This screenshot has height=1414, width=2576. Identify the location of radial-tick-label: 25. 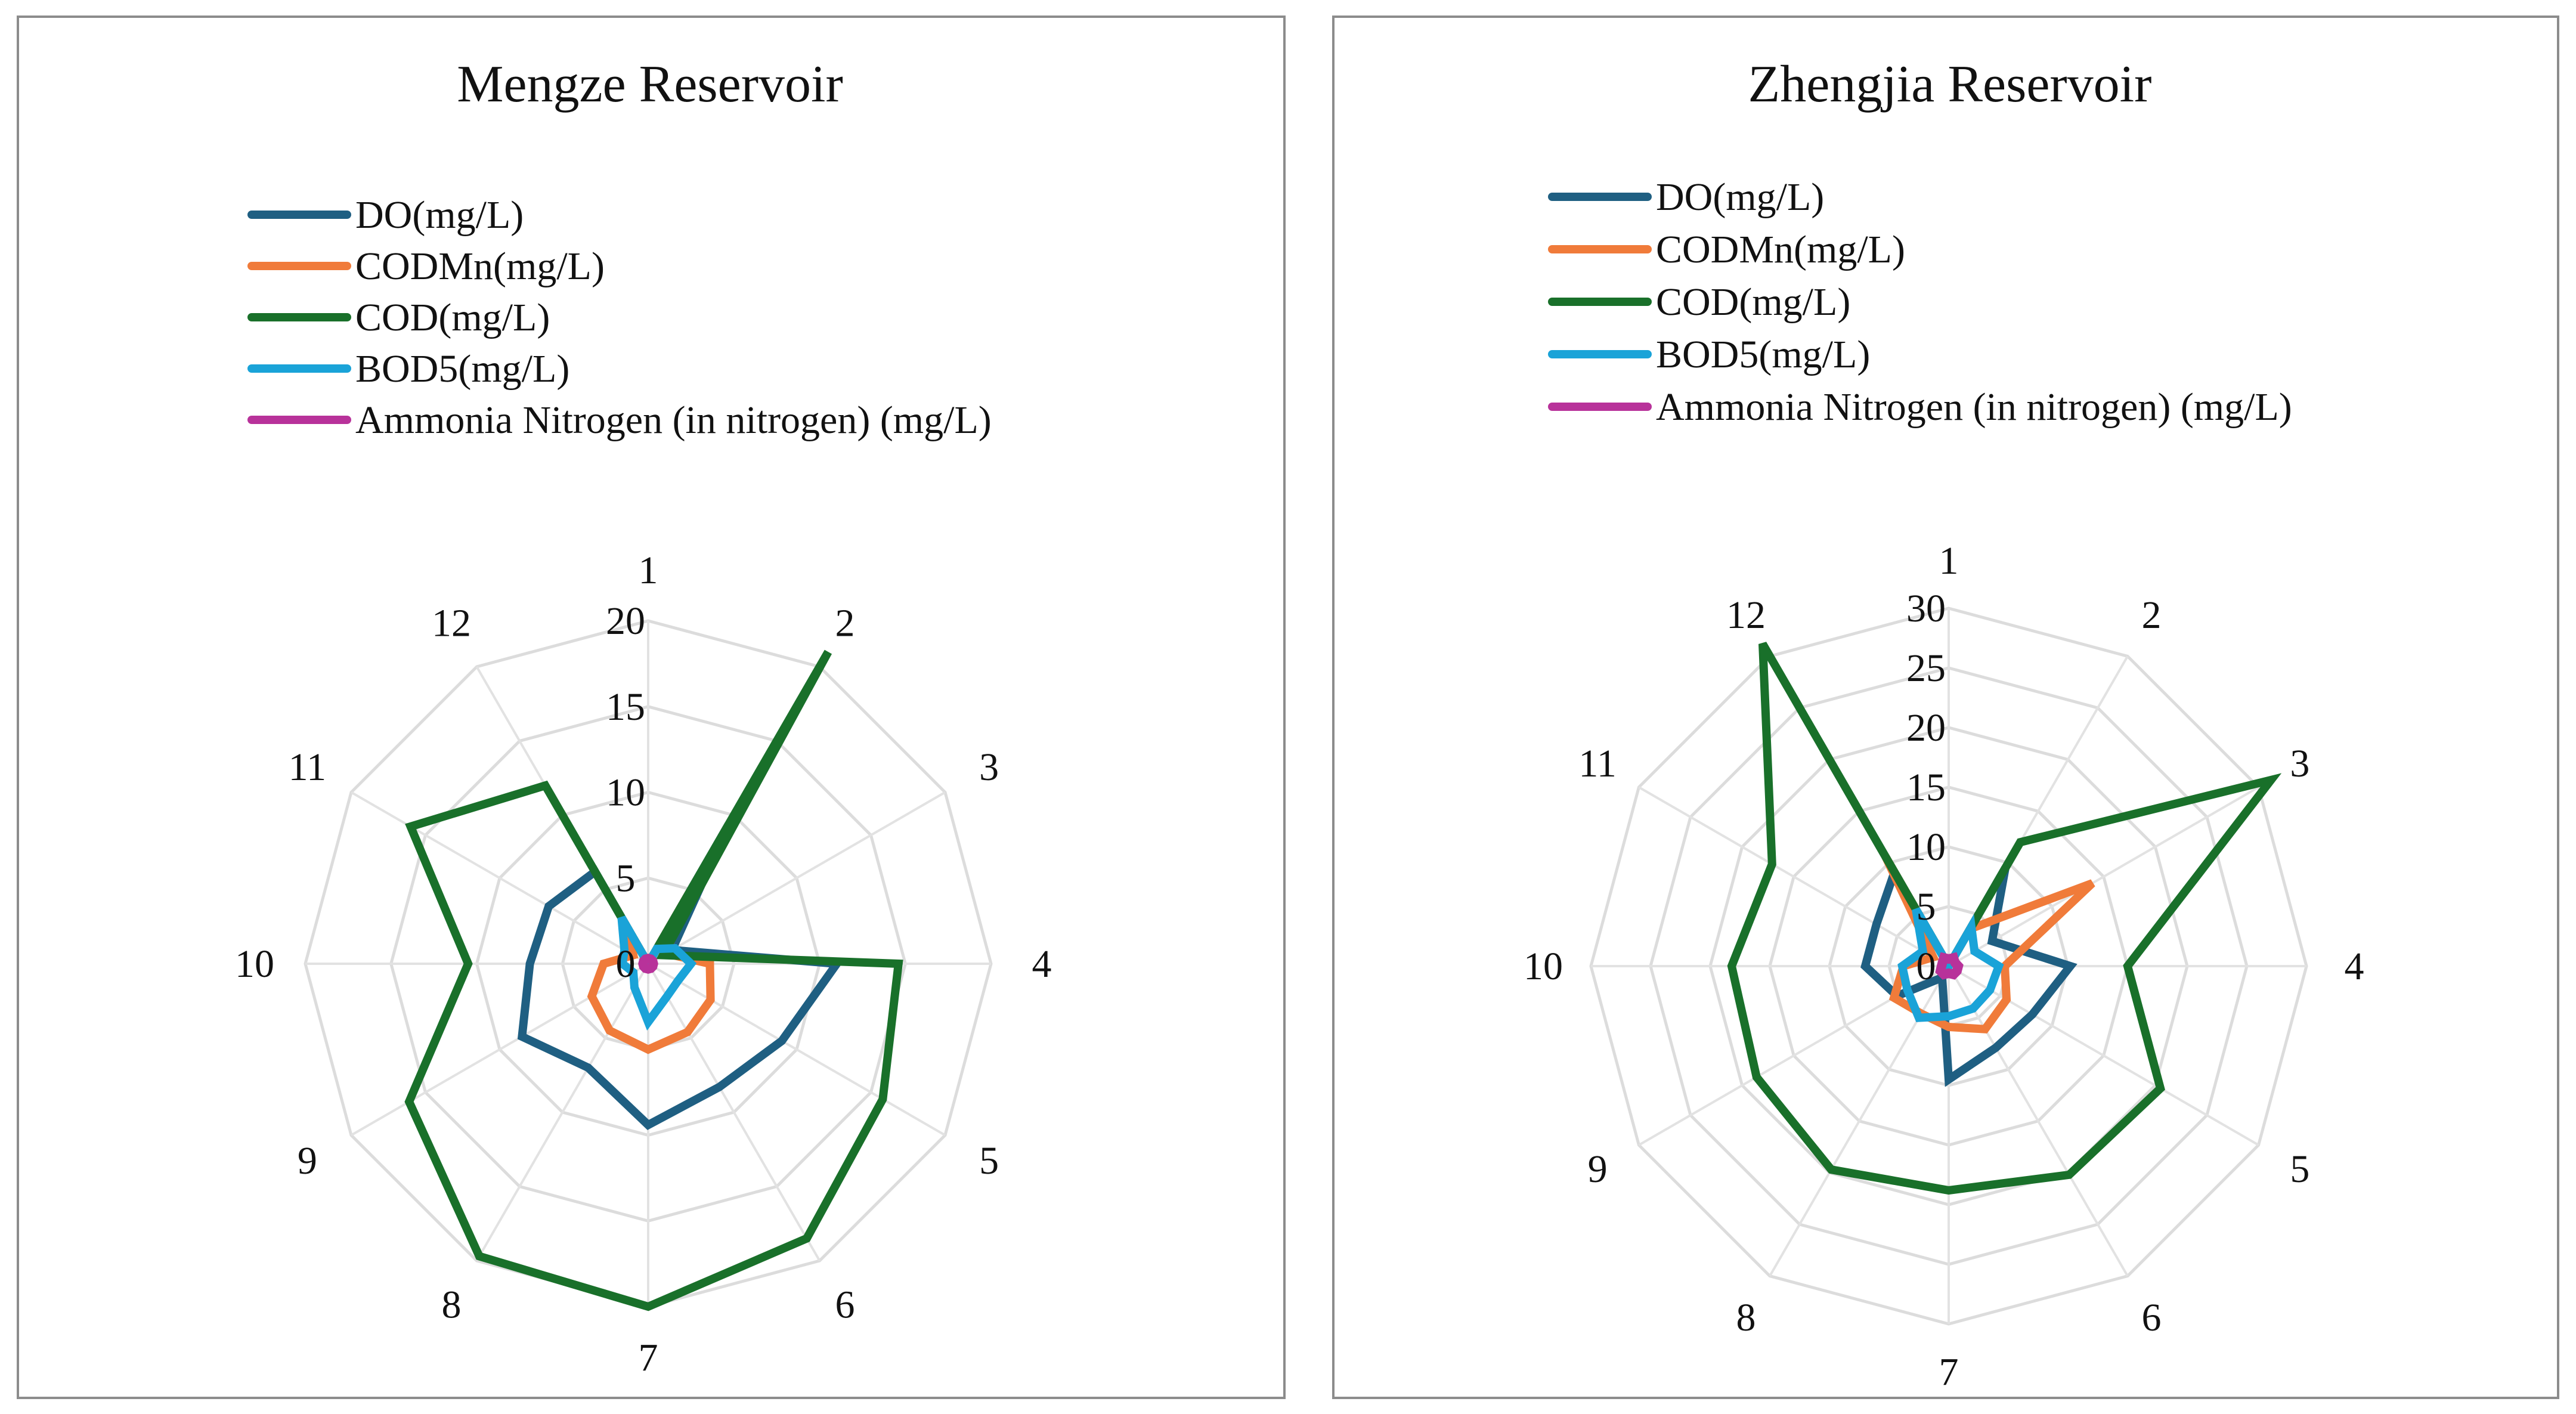
(1926, 668).